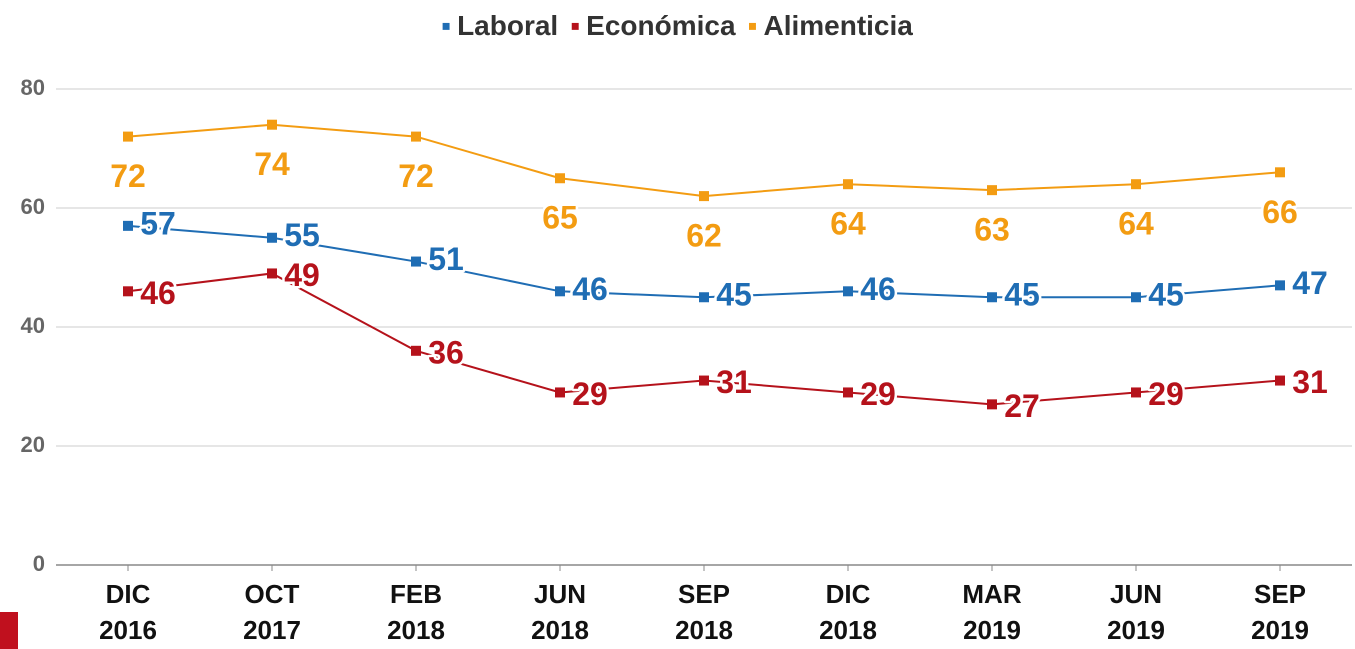 The image size is (1355, 649). I want to click on x-tick-label: DIC 2016, so click(128, 612).